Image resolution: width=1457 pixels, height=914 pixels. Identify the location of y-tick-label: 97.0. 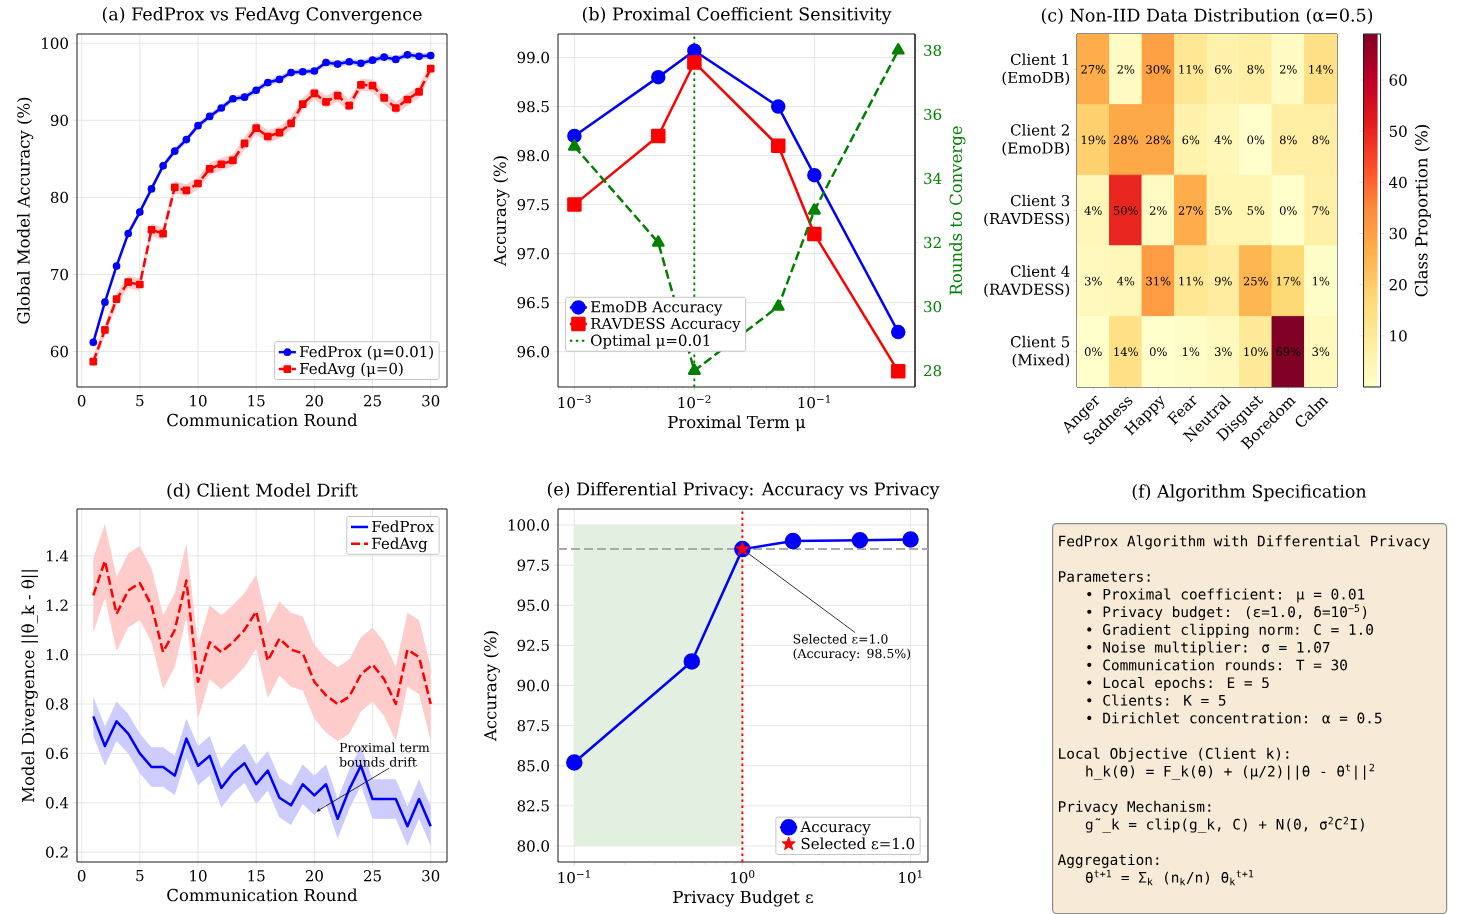
(533, 253).